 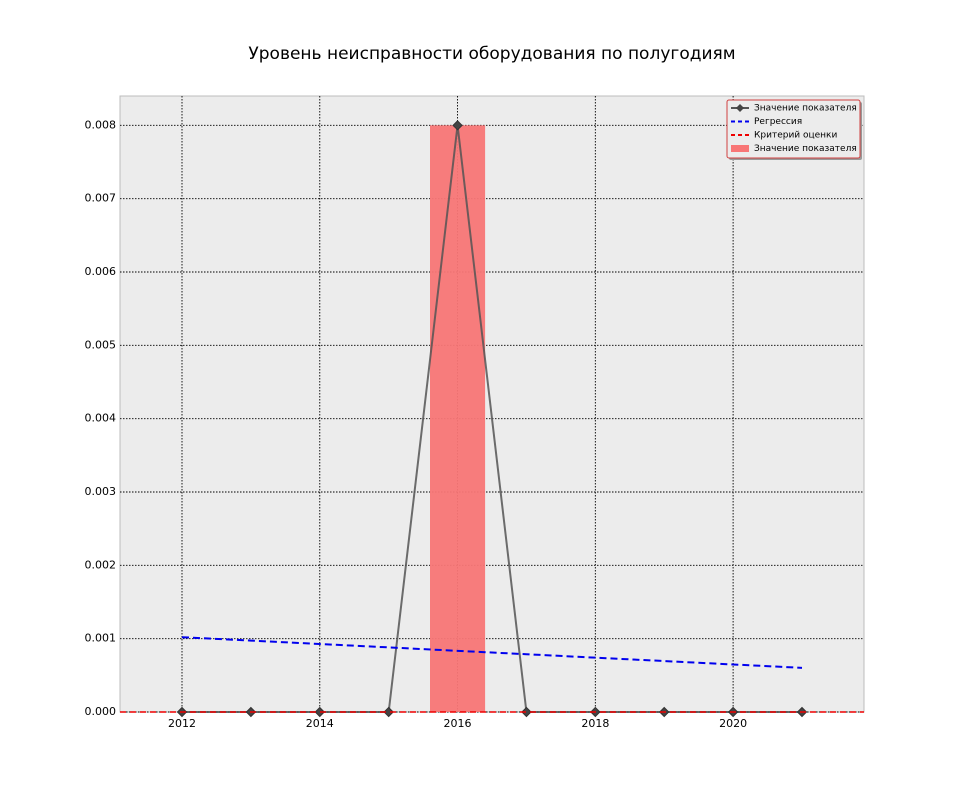 What do you see at coordinates (733, 723) in the screenshot?
I see `x-tick-label: 2020` at bounding box center [733, 723].